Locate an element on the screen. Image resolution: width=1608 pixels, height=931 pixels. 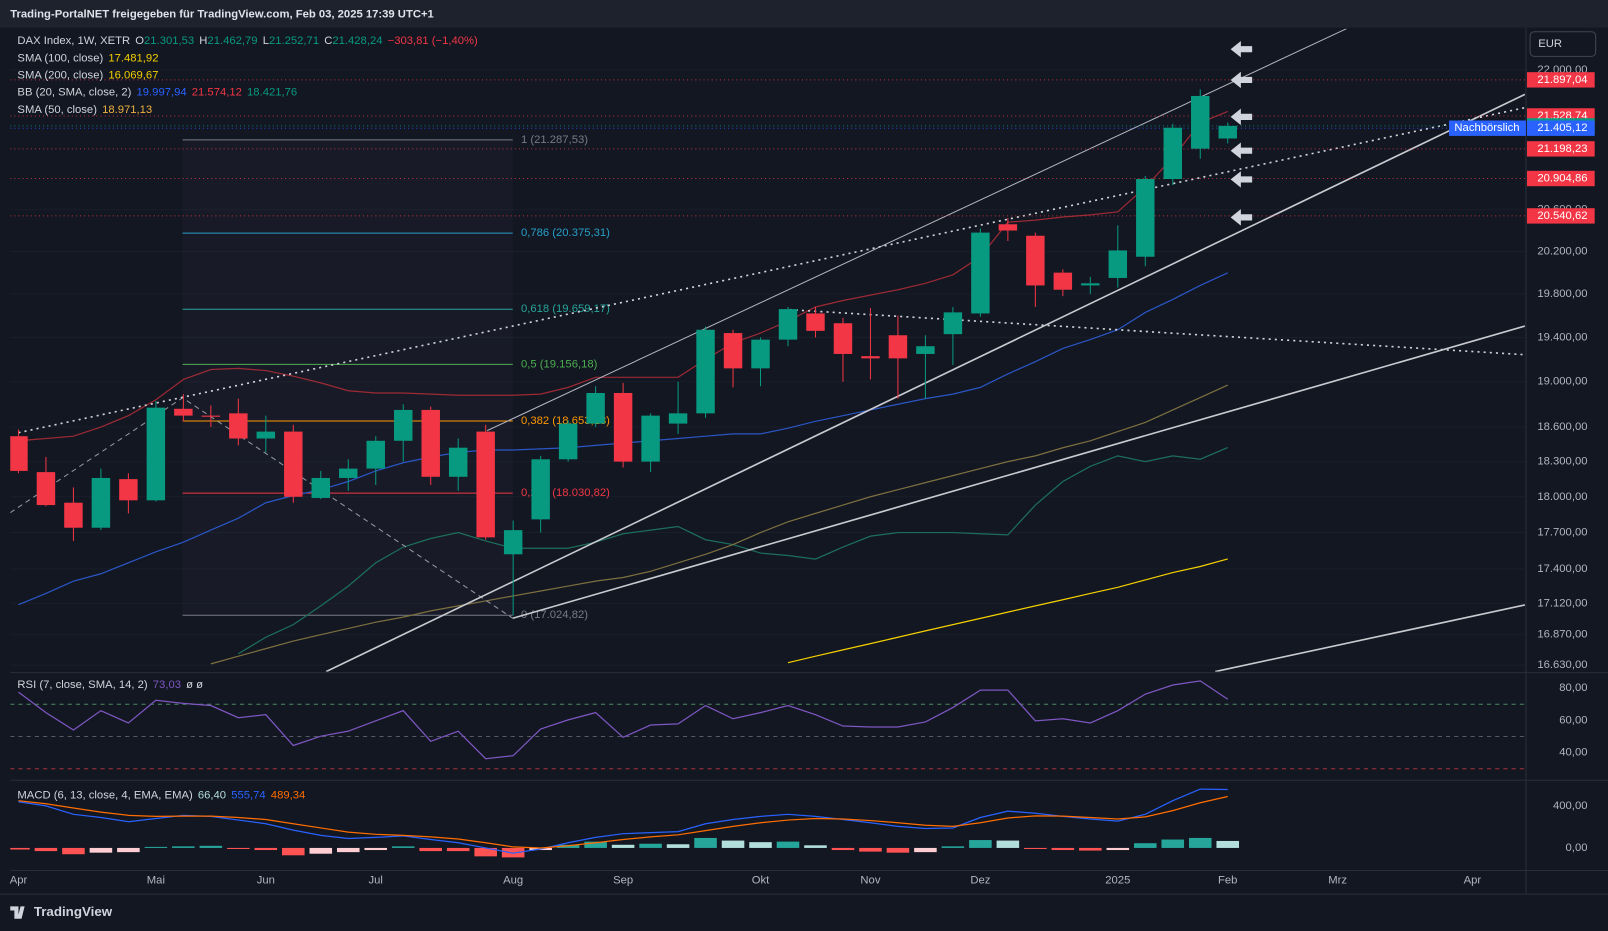
price-label: 20.904,86 is located at coordinates (1562, 178).